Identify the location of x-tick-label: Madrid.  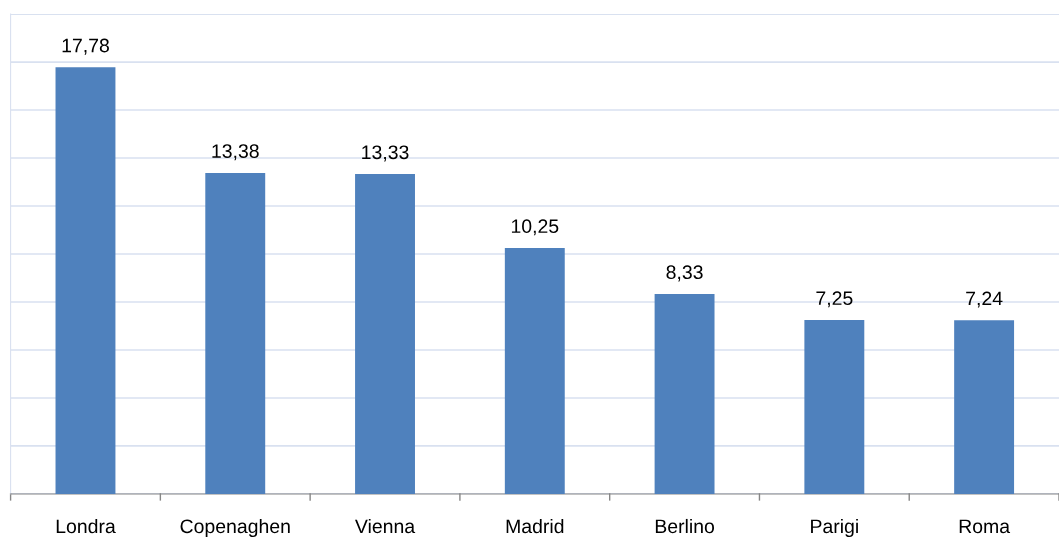
(535, 526).